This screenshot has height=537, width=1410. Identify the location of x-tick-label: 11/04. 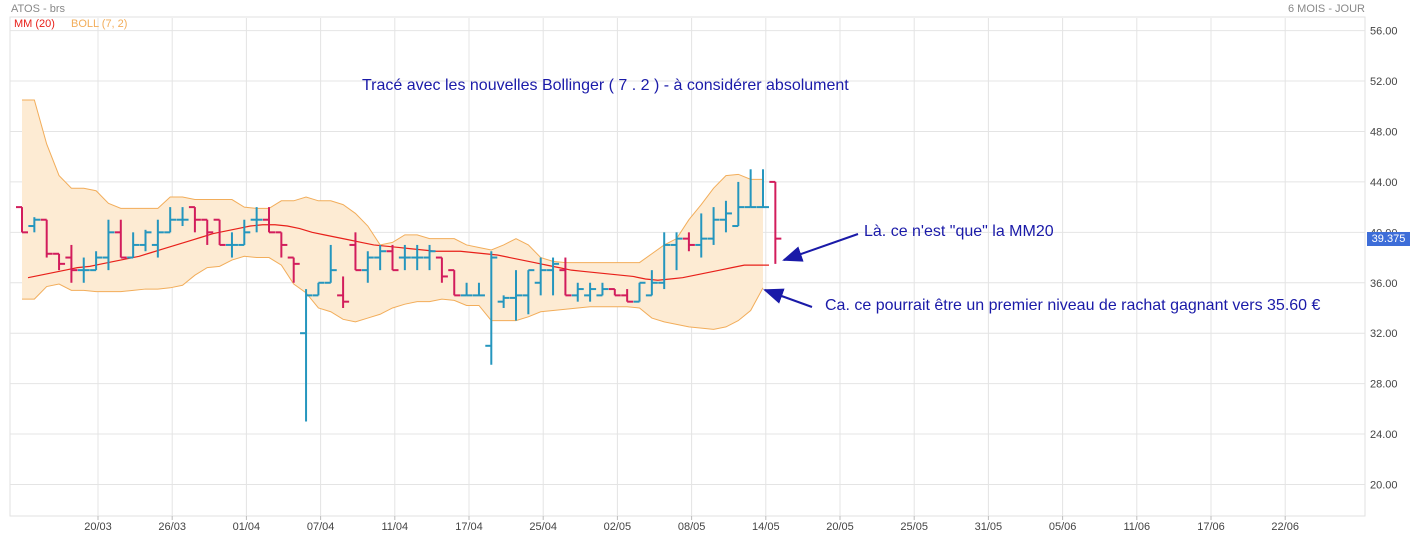
(394, 527).